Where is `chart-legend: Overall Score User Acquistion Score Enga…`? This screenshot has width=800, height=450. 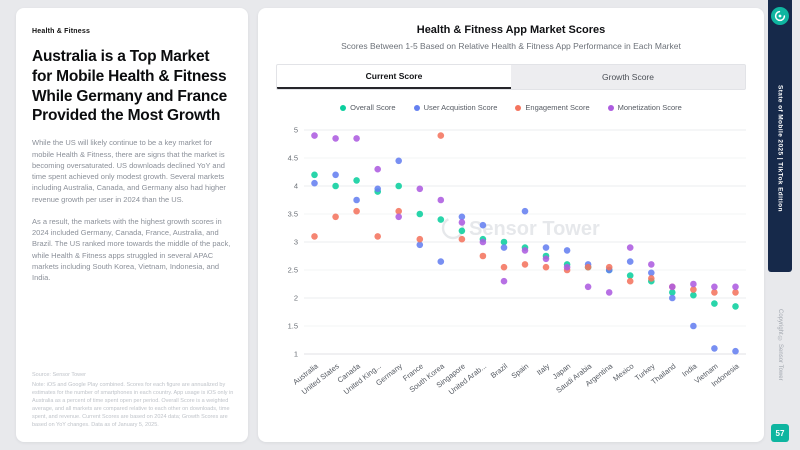
chart-legend: Overall Score User Acquistion Score Enga… is located at coordinates (511, 107).